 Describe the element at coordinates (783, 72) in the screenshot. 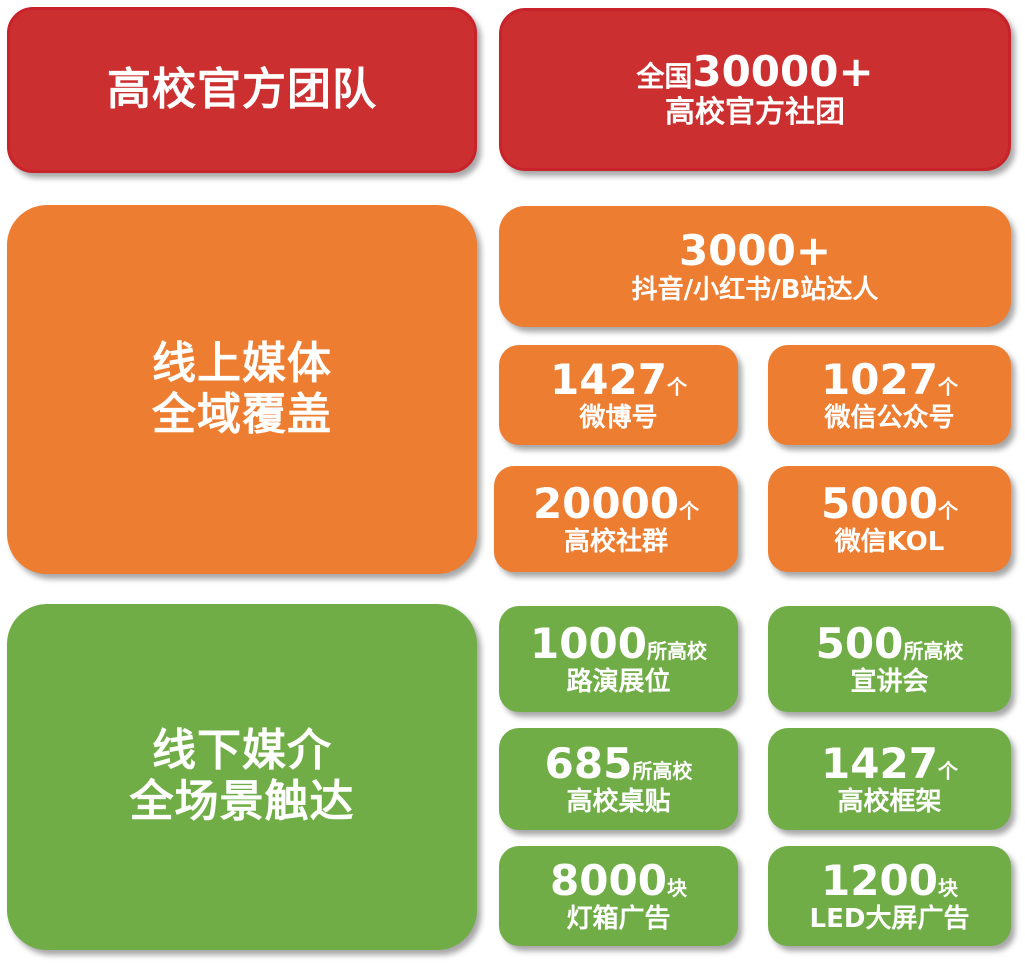

I see `stat-value: 30000+` at that location.